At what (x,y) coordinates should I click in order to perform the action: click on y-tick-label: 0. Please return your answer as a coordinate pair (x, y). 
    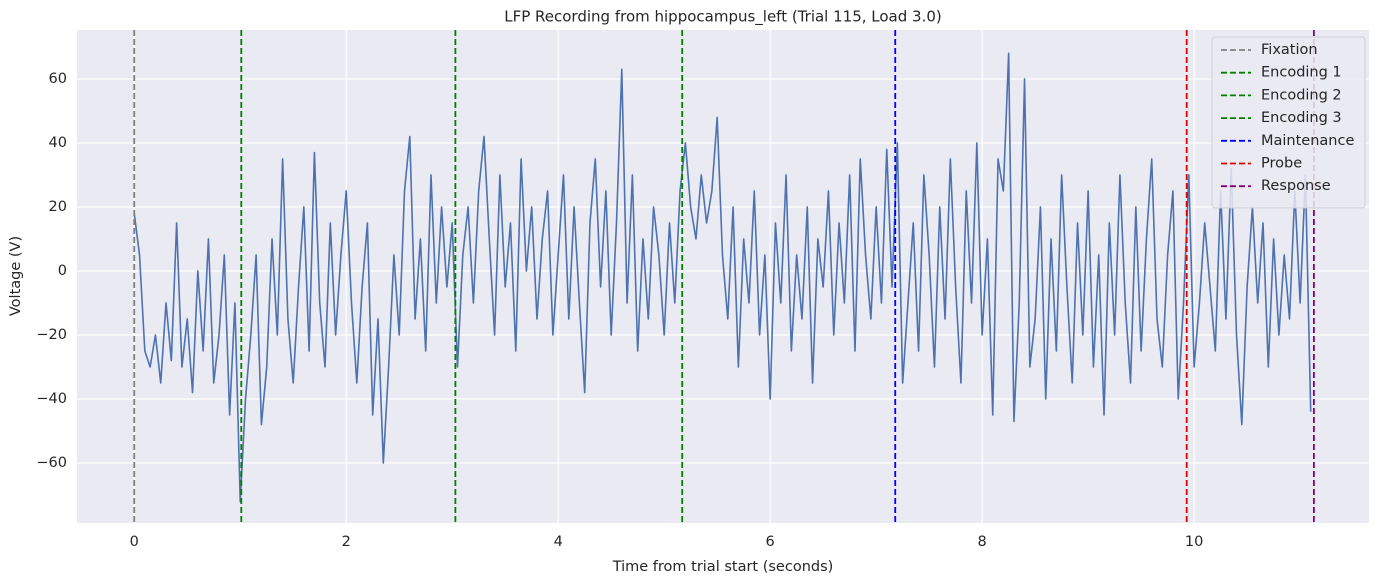
    Looking at the image, I should click on (62, 271).